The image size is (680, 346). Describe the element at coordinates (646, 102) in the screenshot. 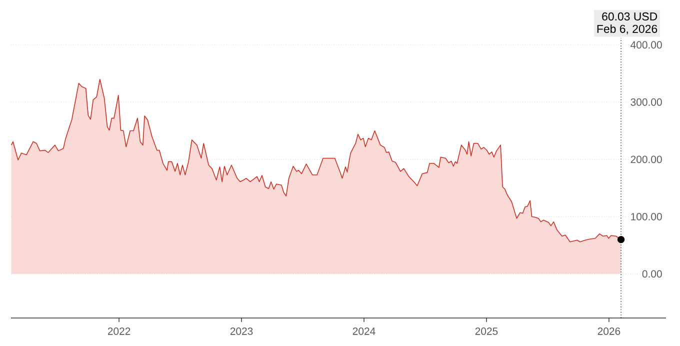

I see `y-tick-label: 300.00` at that location.